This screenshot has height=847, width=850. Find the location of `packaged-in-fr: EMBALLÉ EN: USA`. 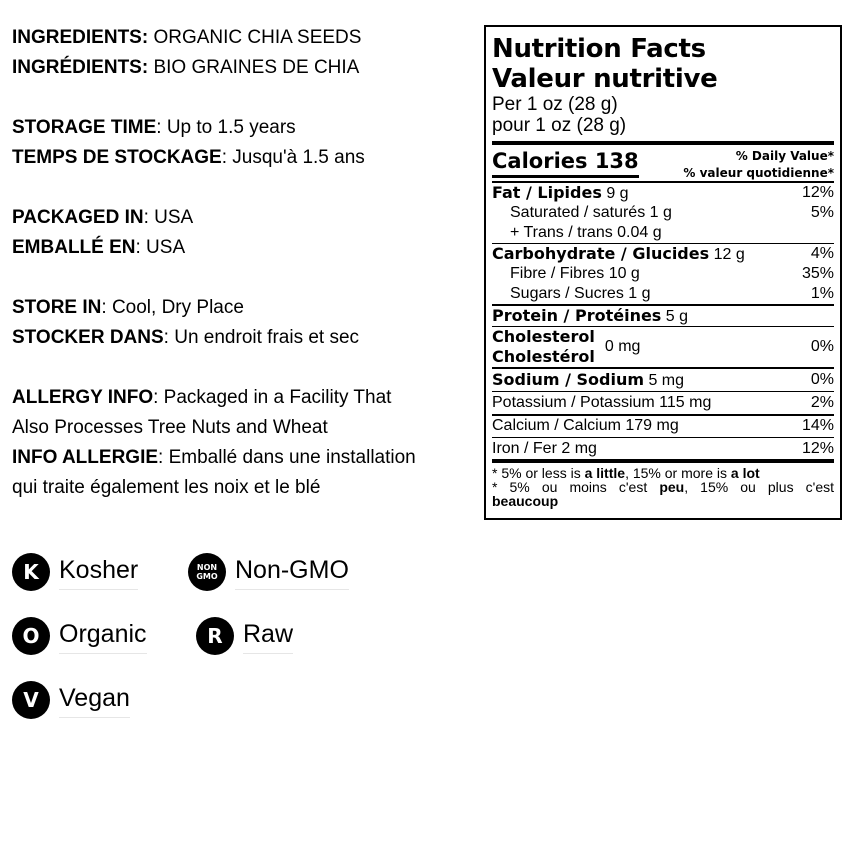

packaged-in-fr: EMBALLÉ EN: USA is located at coordinates (99, 247).